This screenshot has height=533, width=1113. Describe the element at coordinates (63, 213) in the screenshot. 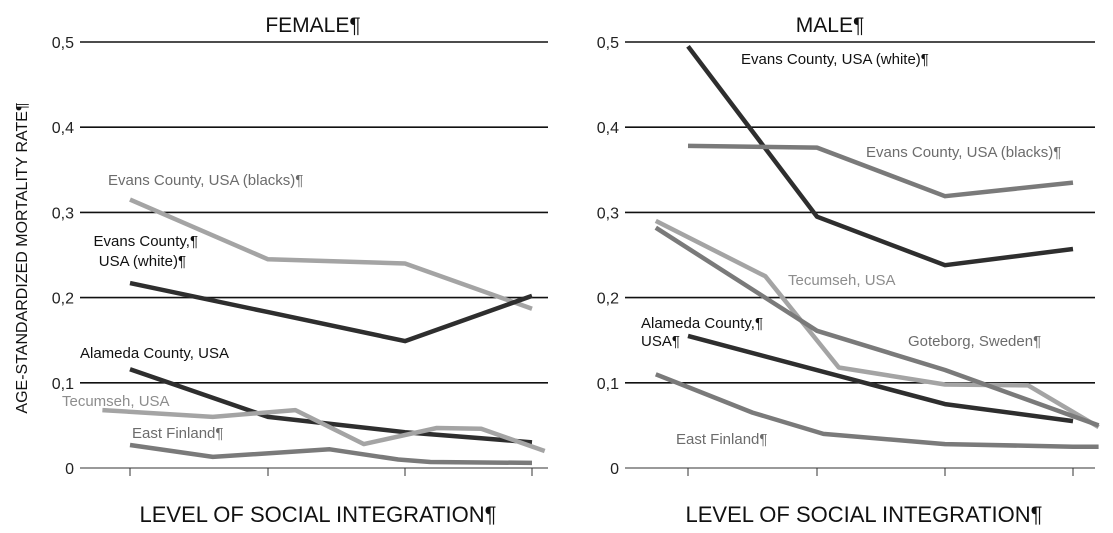

I see `female-y-tick-label: 0,3` at that location.